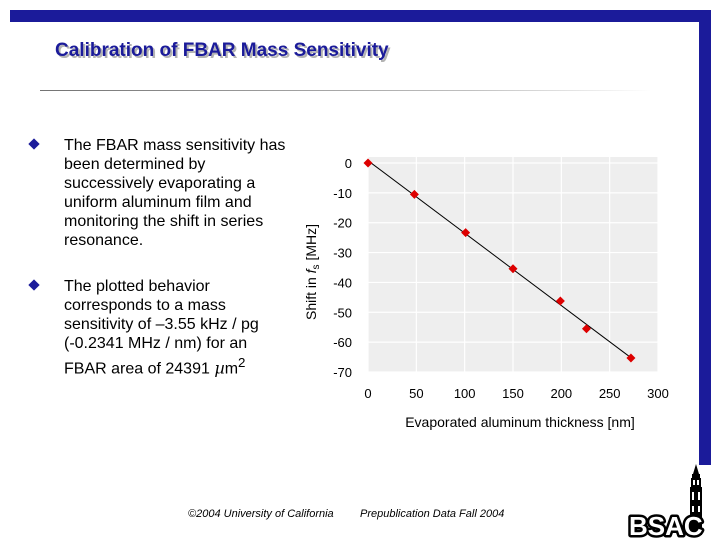  I want to click on unit-symbol: µ, so click(219, 368).